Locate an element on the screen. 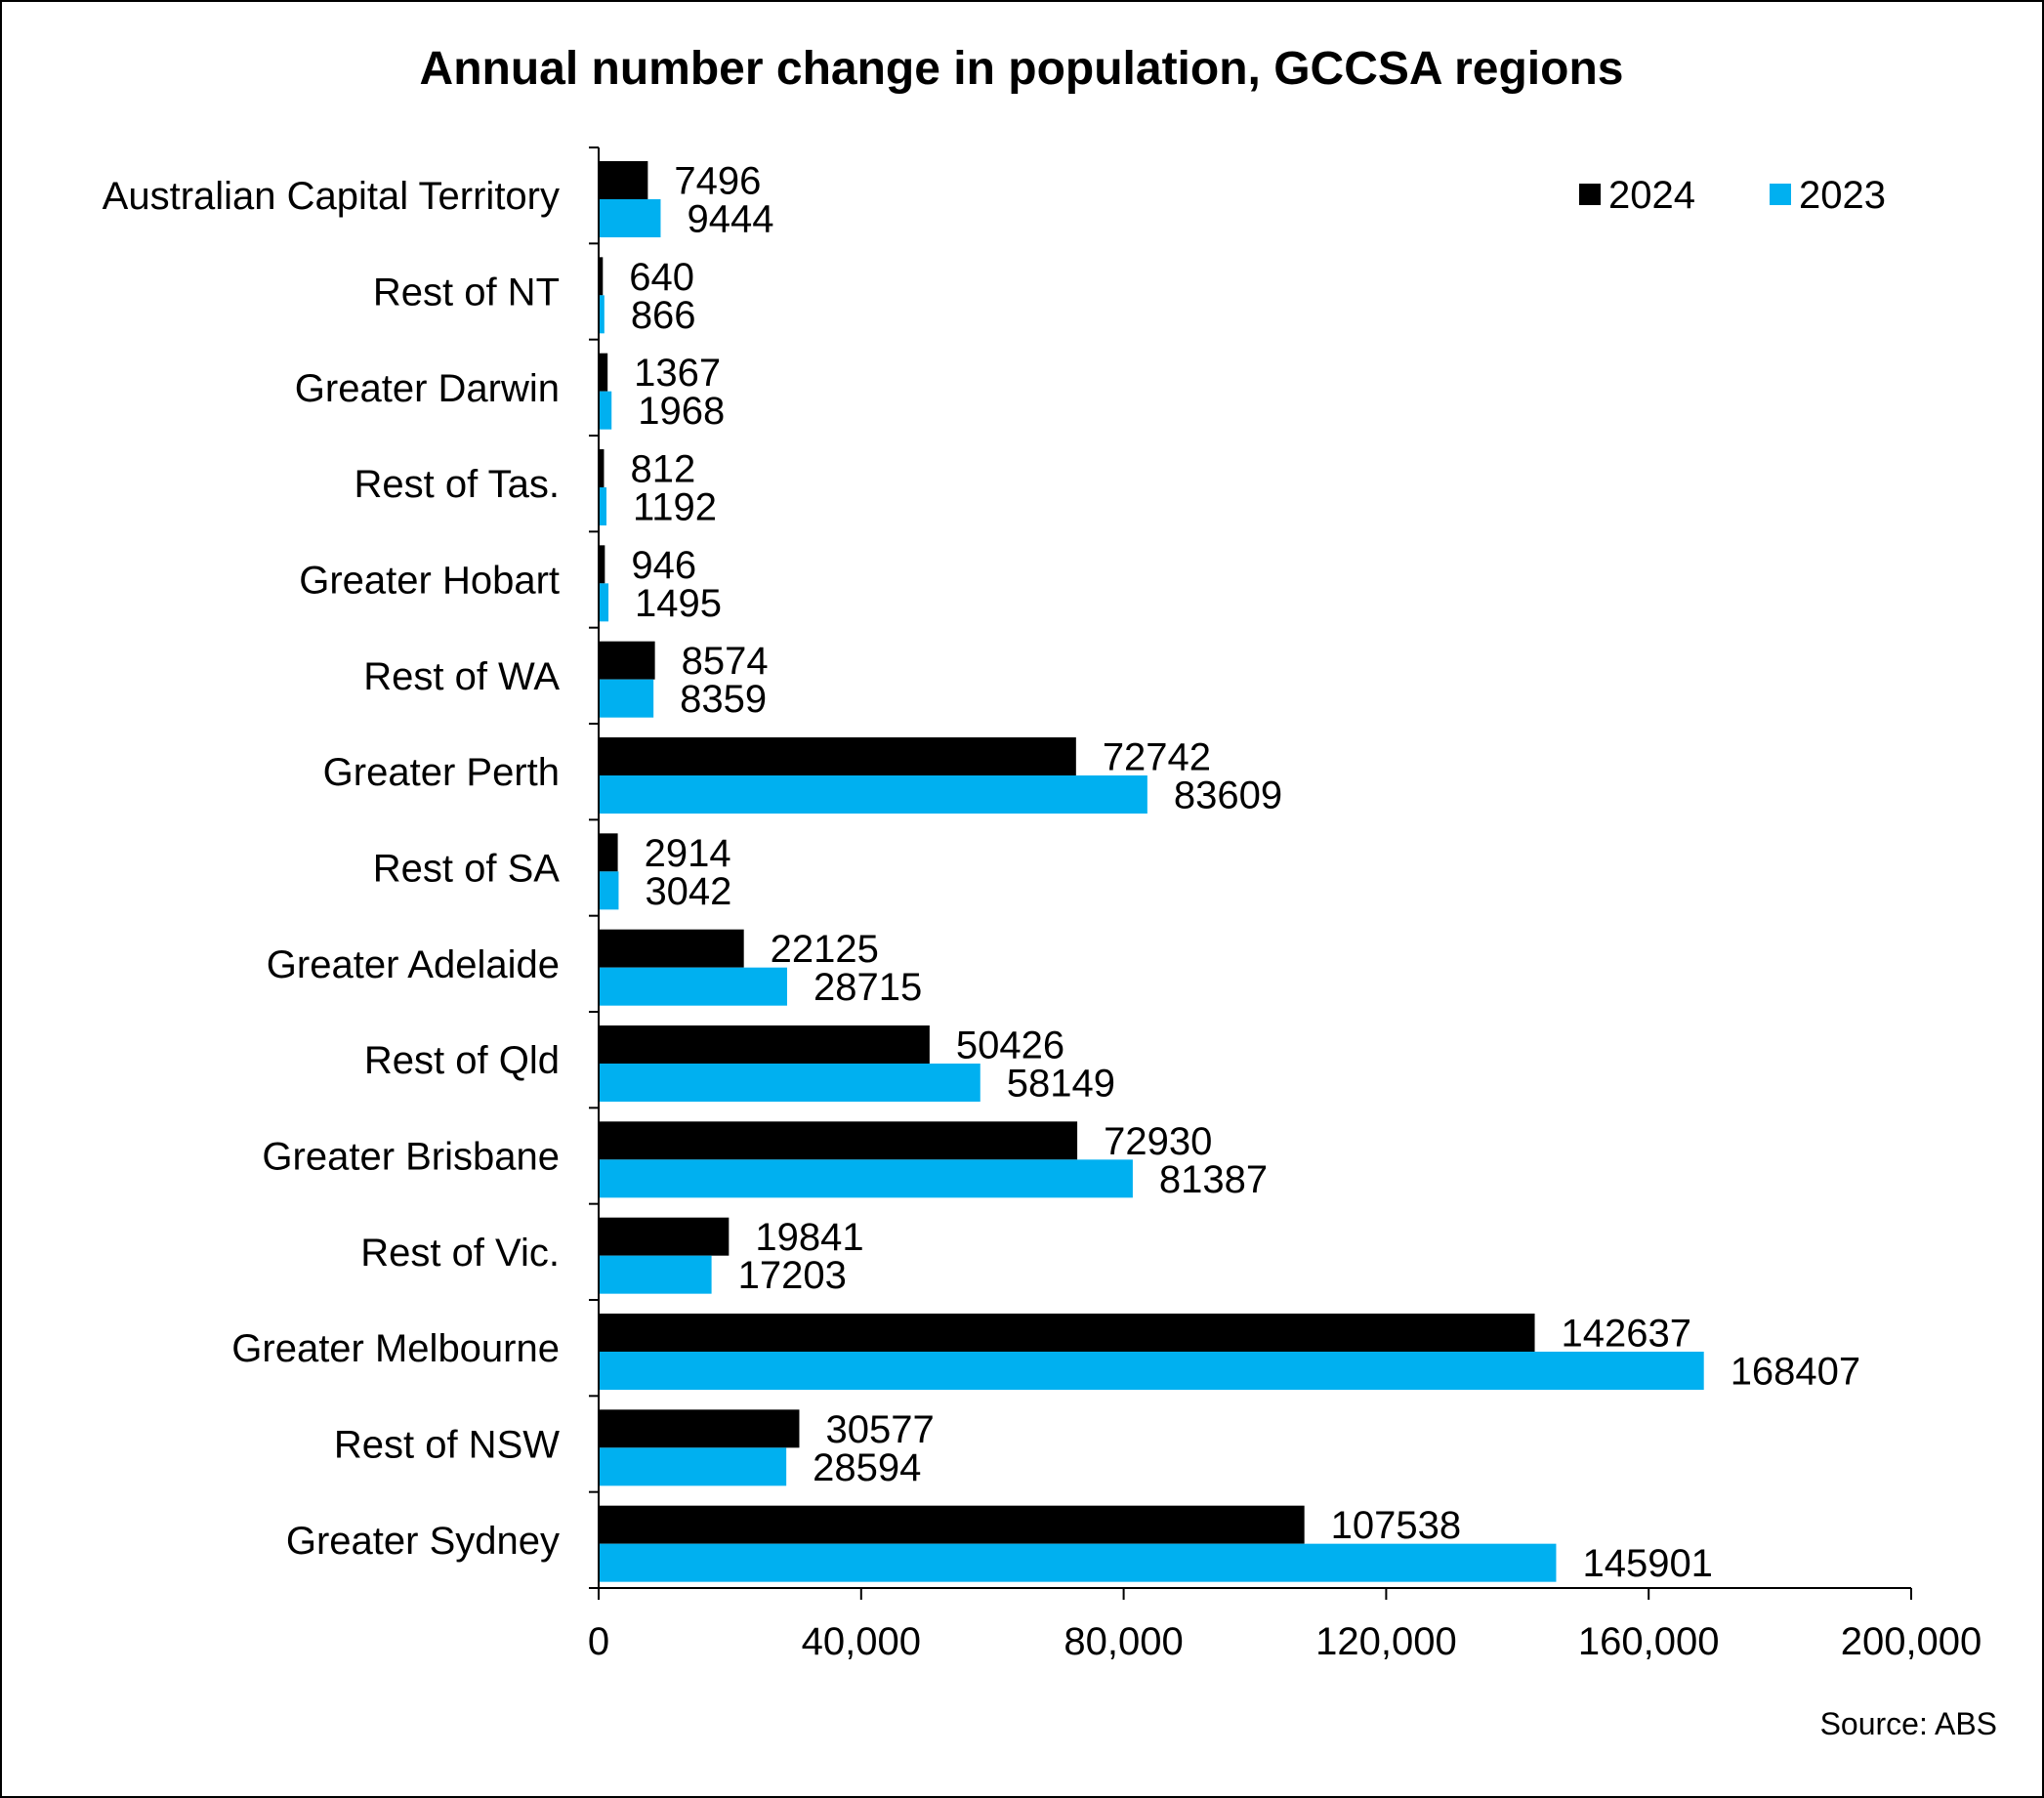 The image size is (2044, 1798). bar-greater-adelaide-2023 is located at coordinates (693, 987).